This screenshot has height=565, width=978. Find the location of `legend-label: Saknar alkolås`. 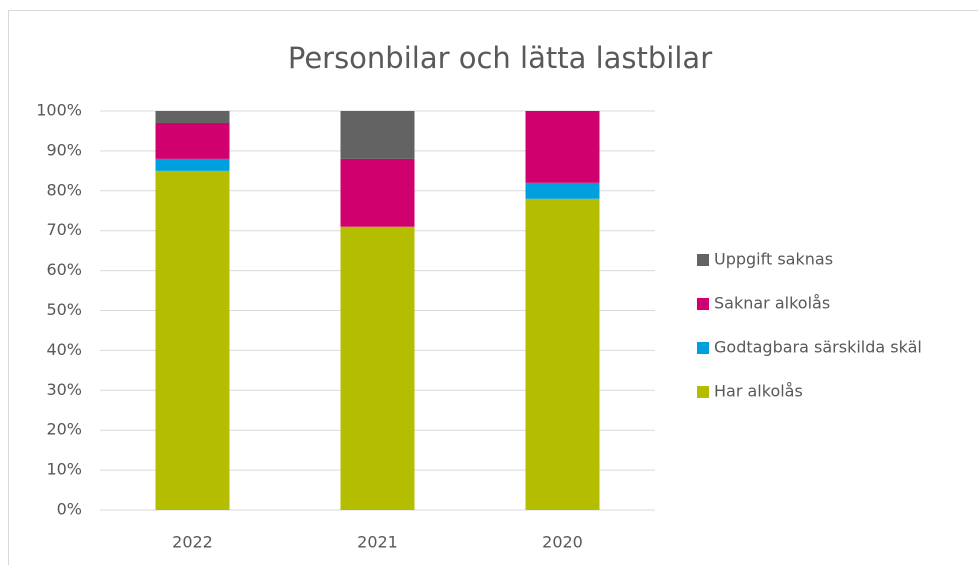

legend-label: Saknar alkolås is located at coordinates (772, 303).